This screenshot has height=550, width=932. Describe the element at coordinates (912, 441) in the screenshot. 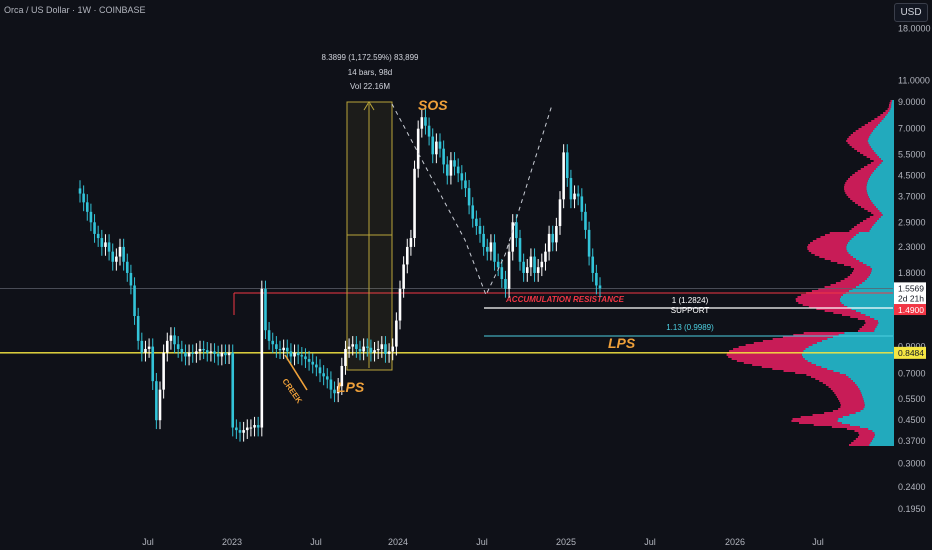

I see `price-tick-label: 0.3700` at that location.